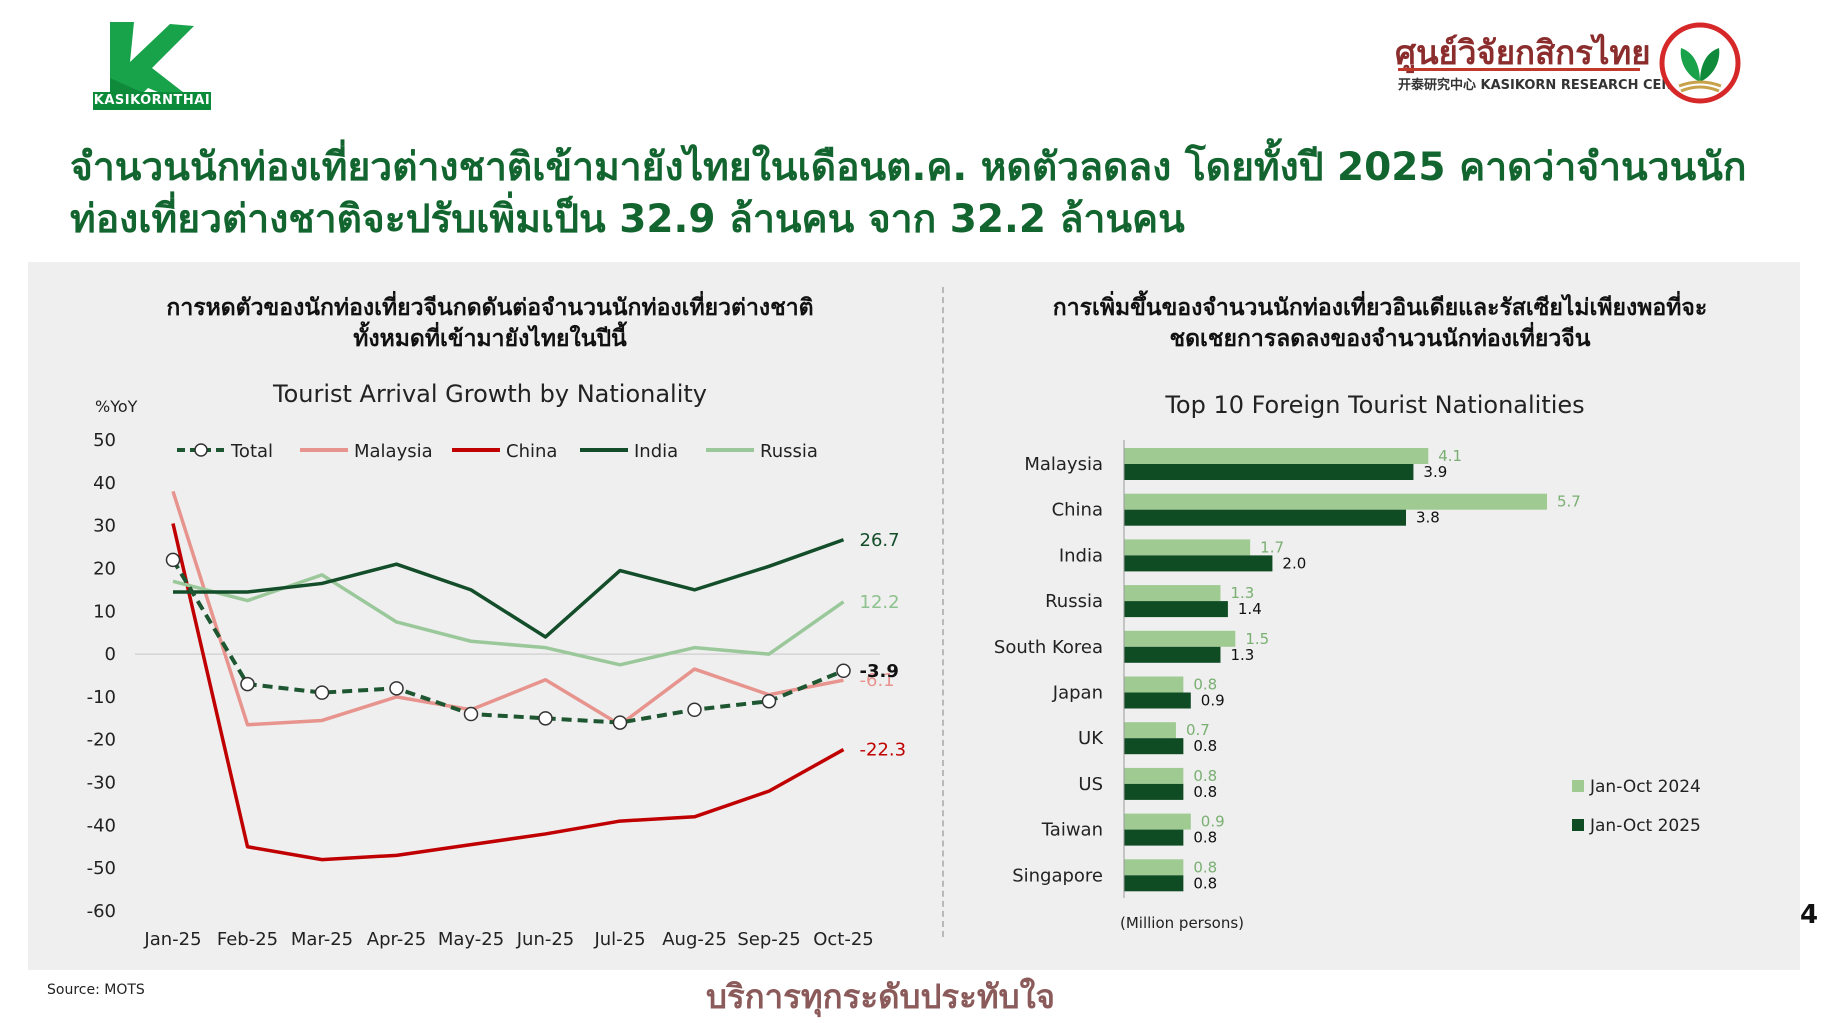 The height and width of the screenshot is (1023, 1827). I want to click on bar-value-label-2024: 1.3, so click(1242, 593).